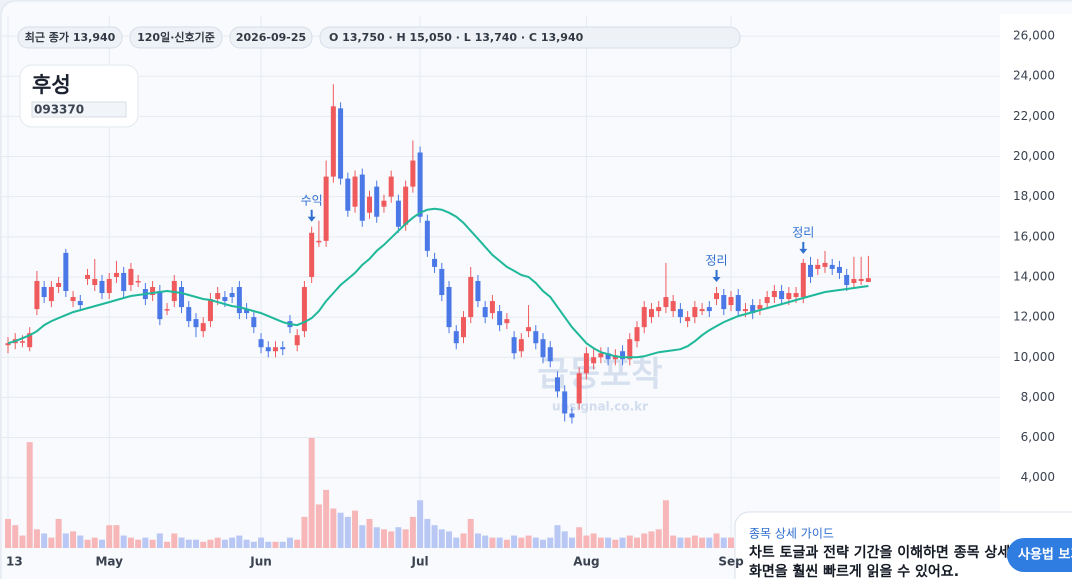 The image size is (1072, 579). What do you see at coordinates (1038, 397) in the screenshot?
I see `y-tick-label: 8,000` at bounding box center [1038, 397].